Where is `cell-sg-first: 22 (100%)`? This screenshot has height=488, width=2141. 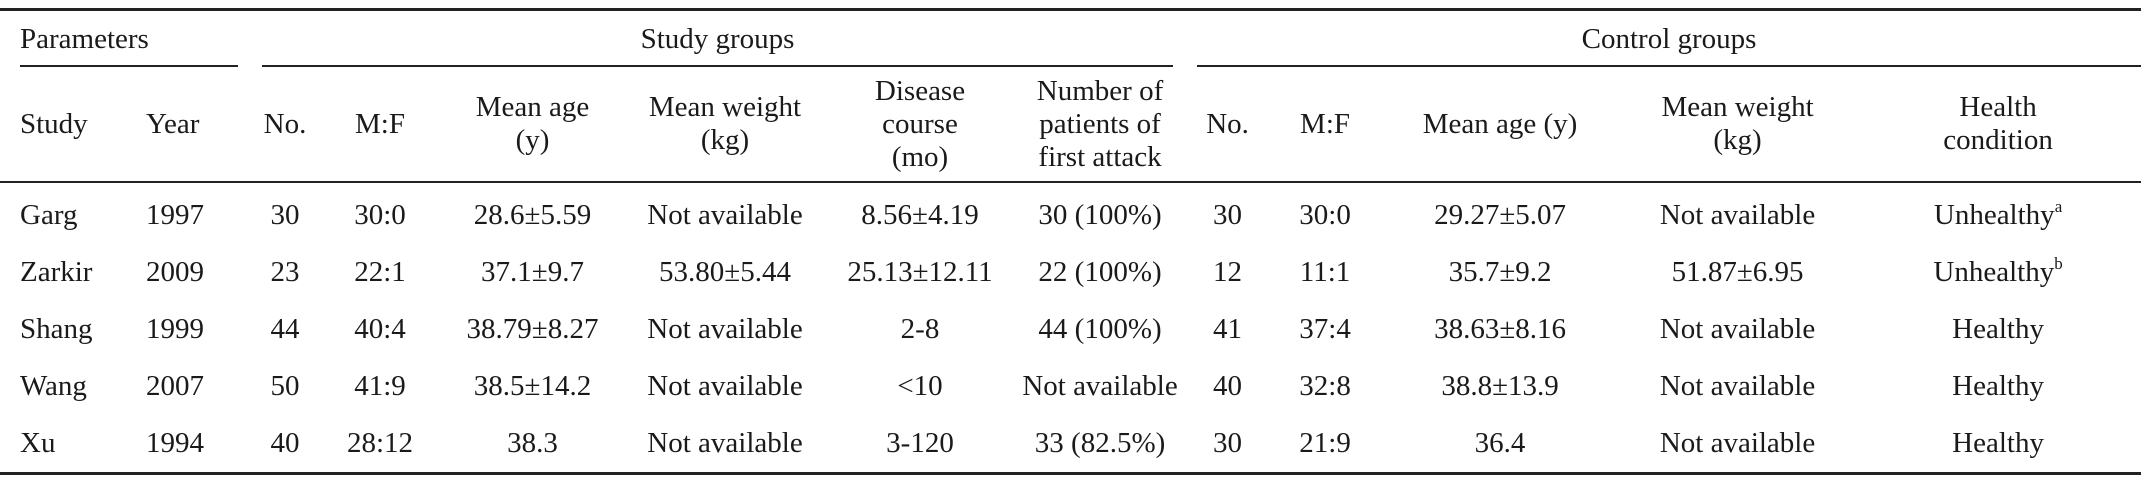 cell-sg-first: 22 (100%) is located at coordinates (1100, 272).